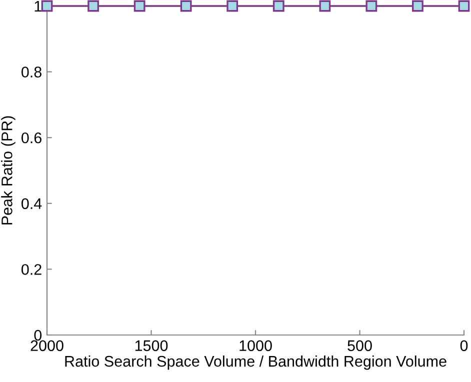 This screenshot has height=382, width=471. I want to click on x-tick-label: 1000, so click(256, 346).